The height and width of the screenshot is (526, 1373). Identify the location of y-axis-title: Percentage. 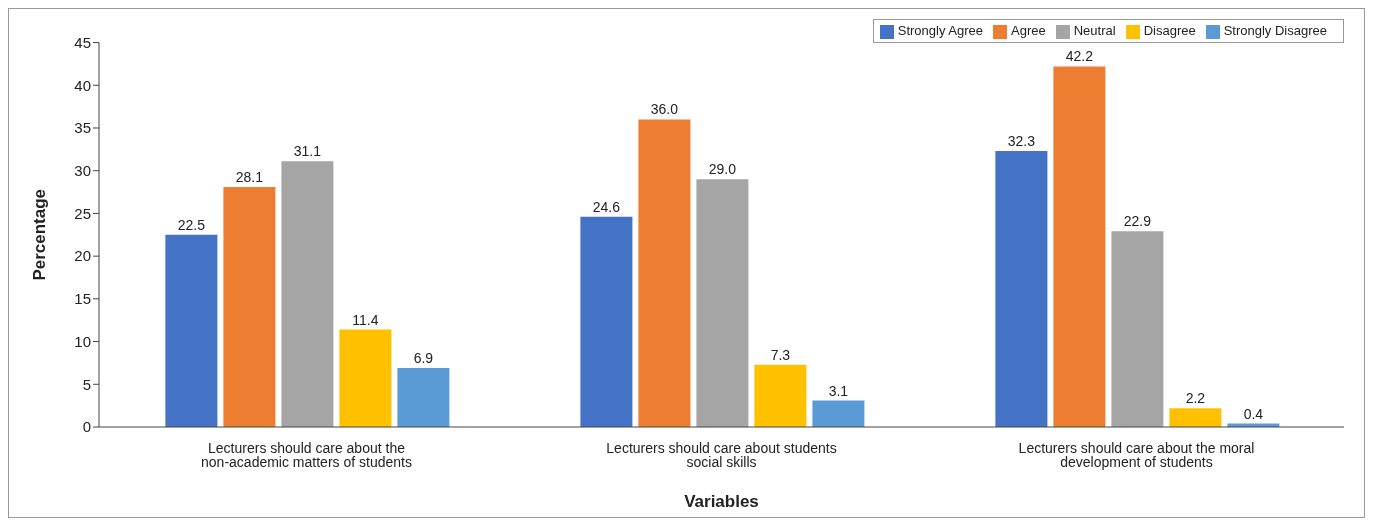
(40, 234).